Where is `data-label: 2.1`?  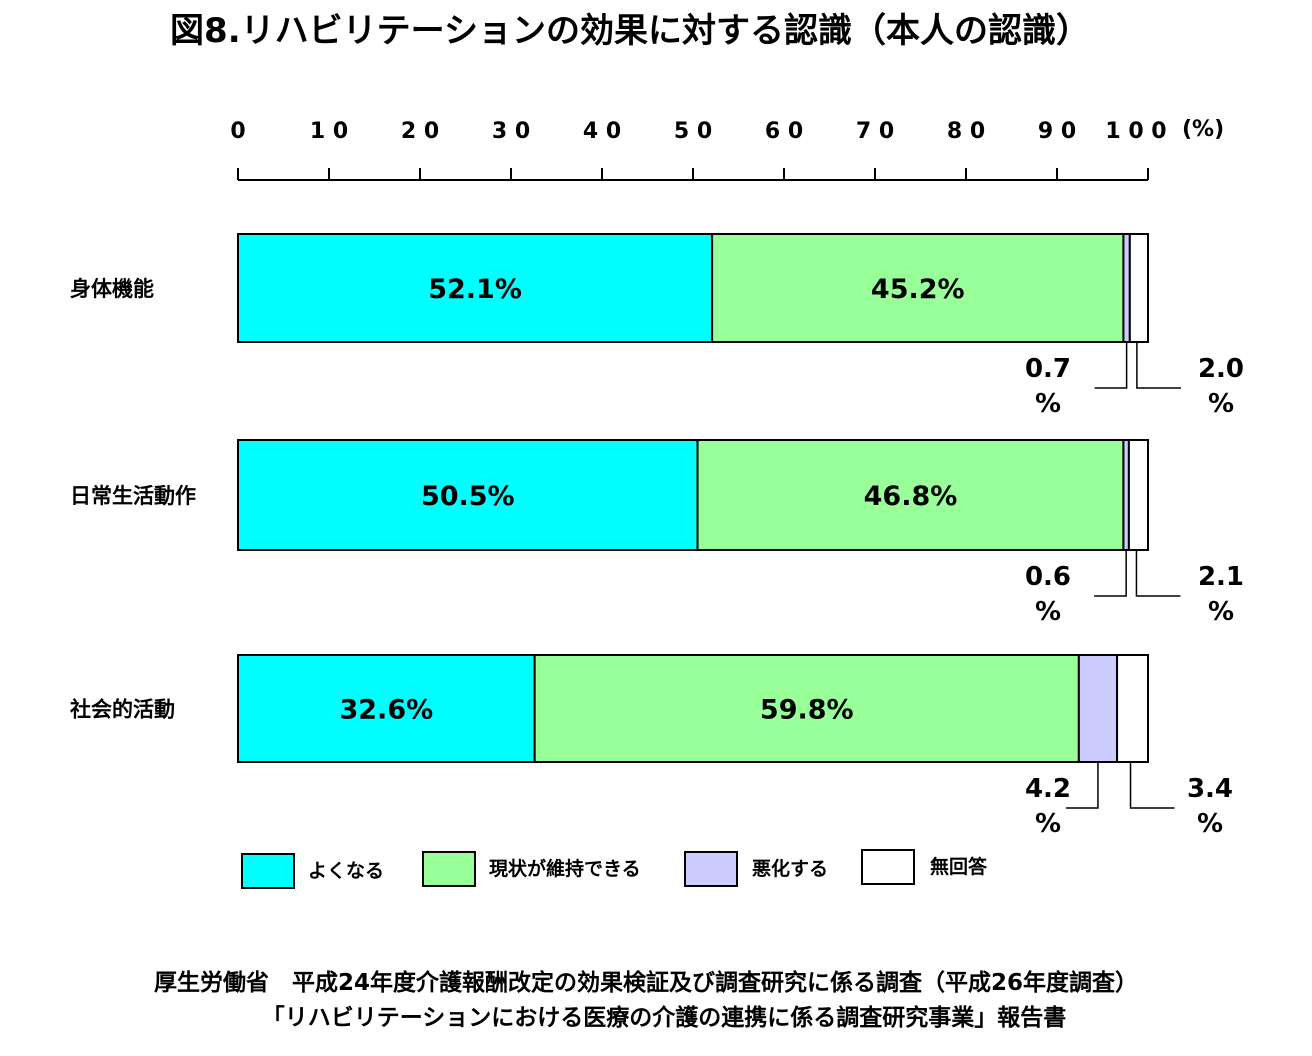
data-label: 2.1 is located at coordinates (1221, 577).